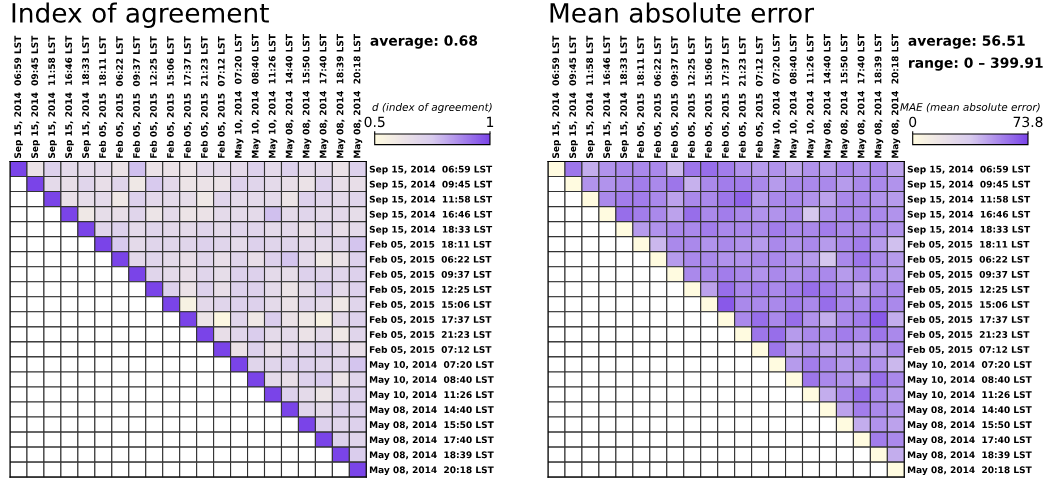  I want to click on text: average: 56.51, so click(966, 42).